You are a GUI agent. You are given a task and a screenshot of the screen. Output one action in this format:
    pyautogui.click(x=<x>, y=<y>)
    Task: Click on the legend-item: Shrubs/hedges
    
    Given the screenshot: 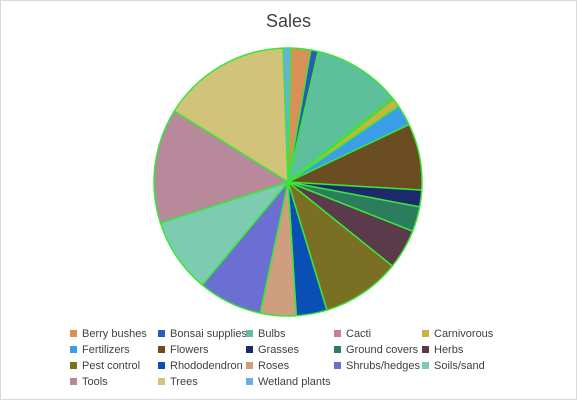 What is the action you would take?
    pyautogui.click(x=378, y=365)
    